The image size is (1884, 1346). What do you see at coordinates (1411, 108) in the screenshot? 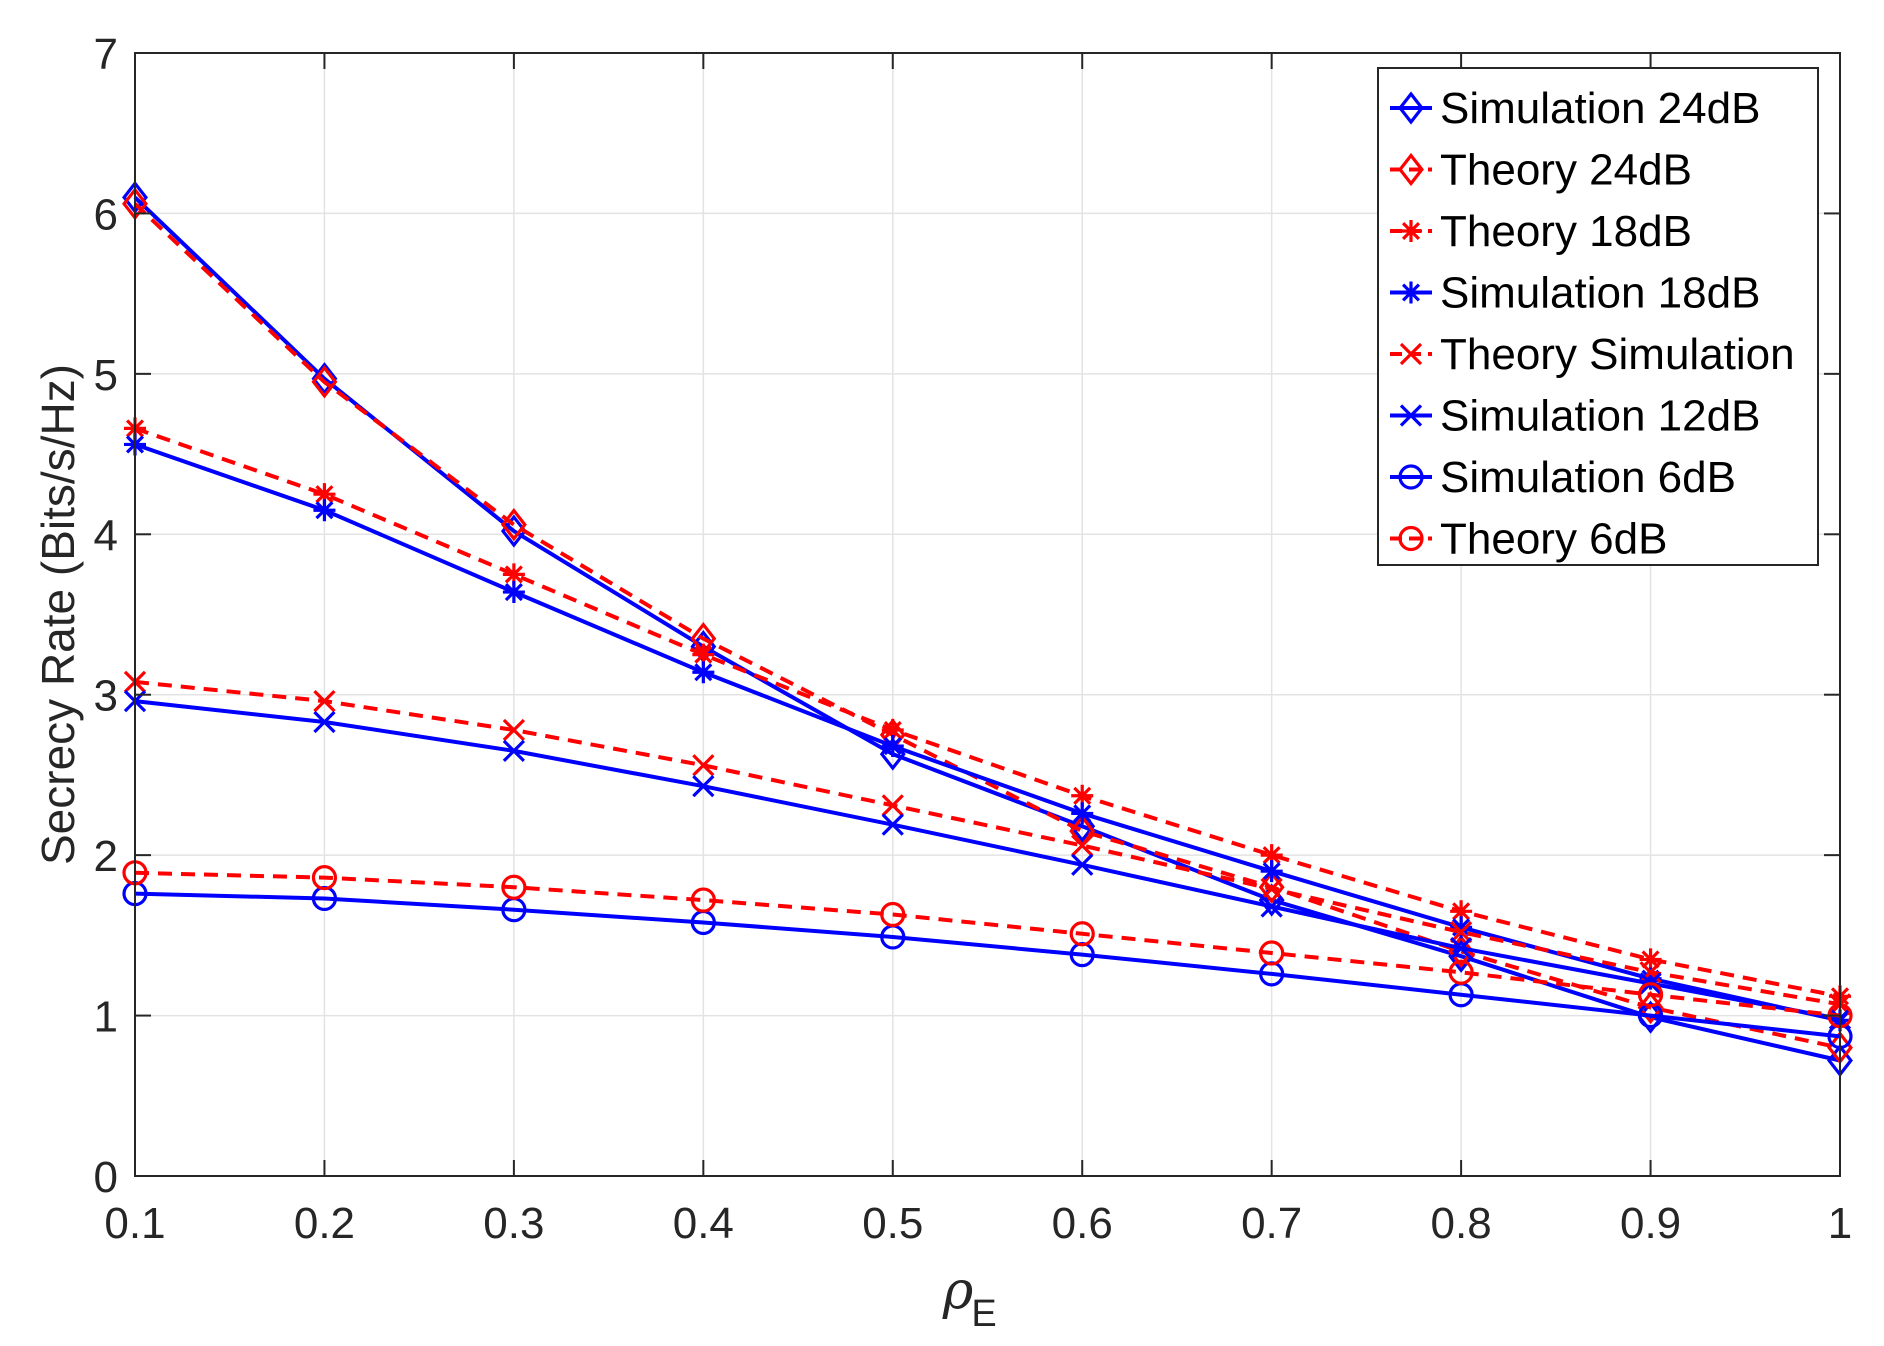
I see `legend-marker-simulation-24db` at bounding box center [1411, 108].